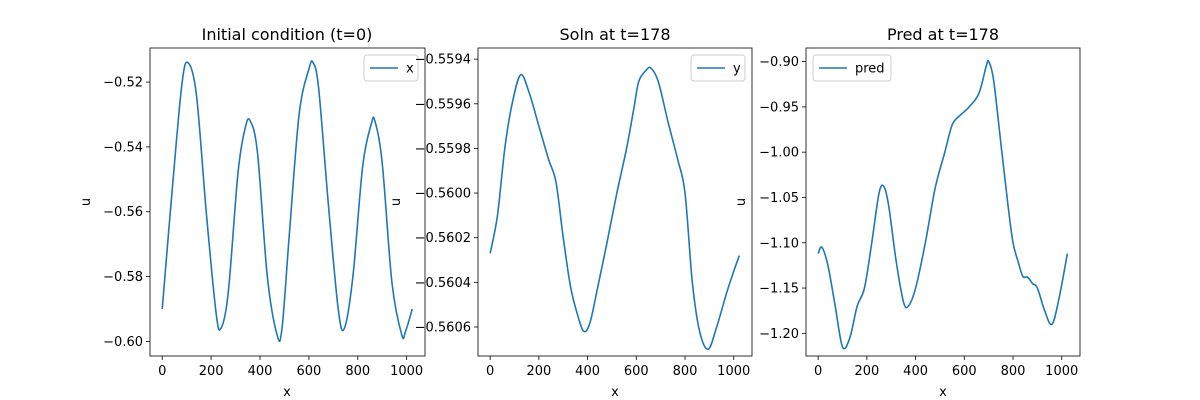  What do you see at coordinates (391, 68) in the screenshot?
I see `legend: x` at bounding box center [391, 68].